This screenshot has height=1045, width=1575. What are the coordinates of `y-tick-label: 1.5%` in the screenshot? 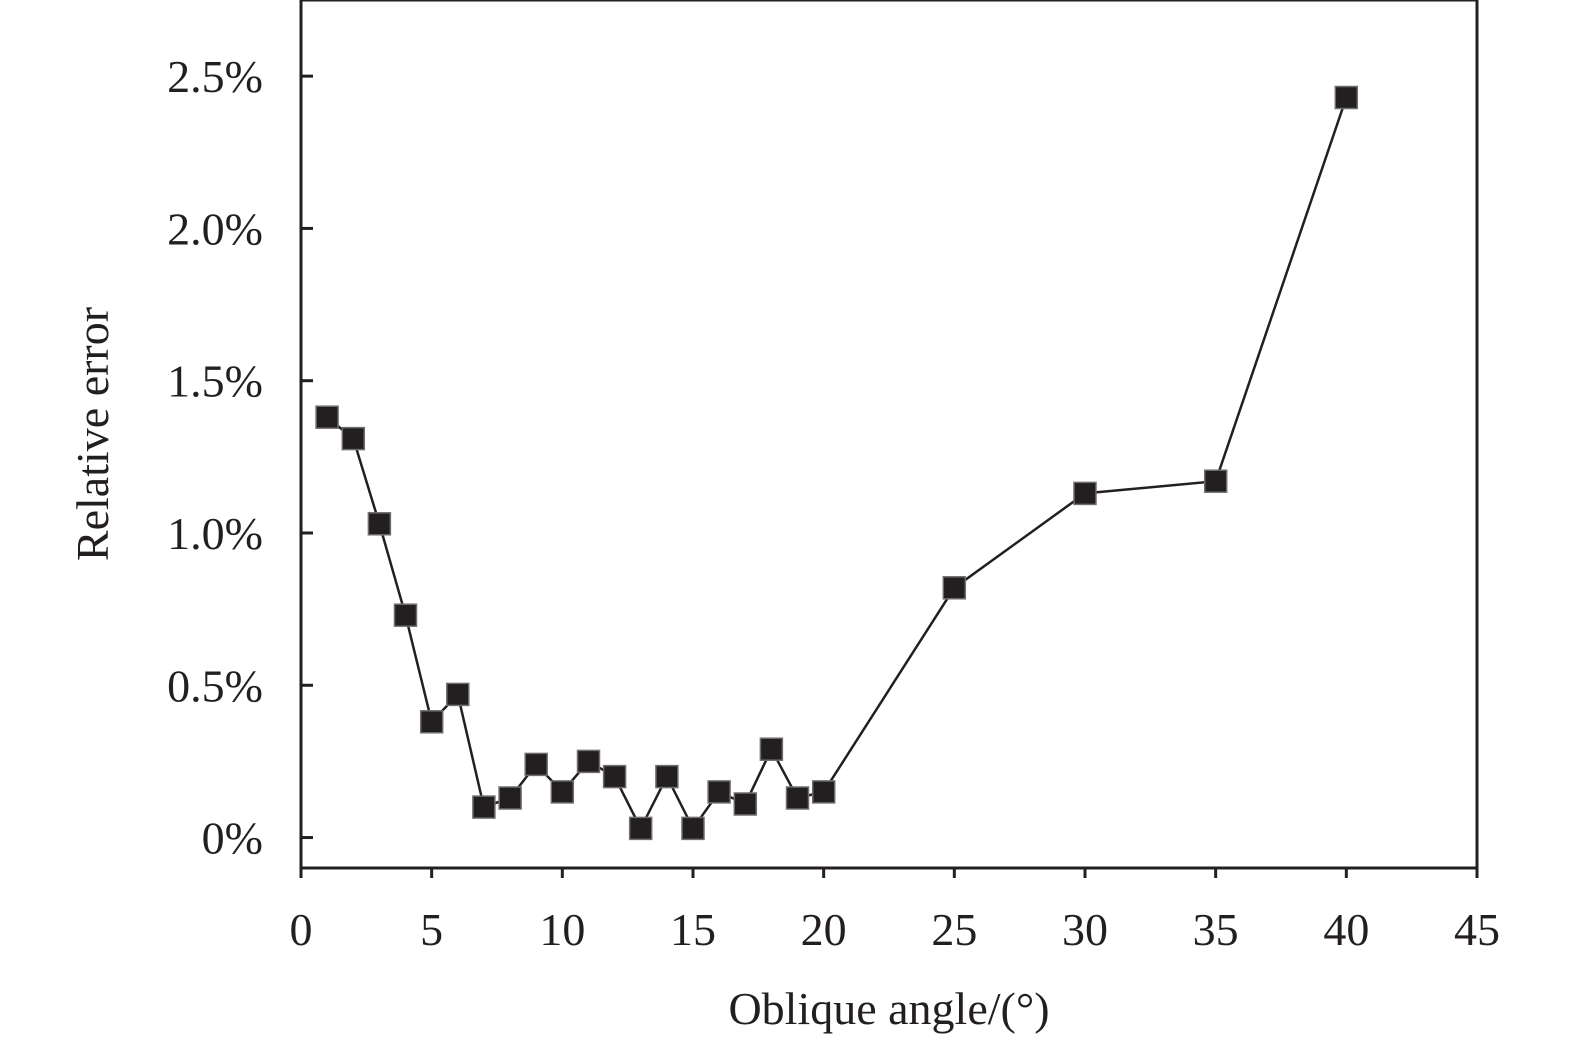 It's located at (215, 381).